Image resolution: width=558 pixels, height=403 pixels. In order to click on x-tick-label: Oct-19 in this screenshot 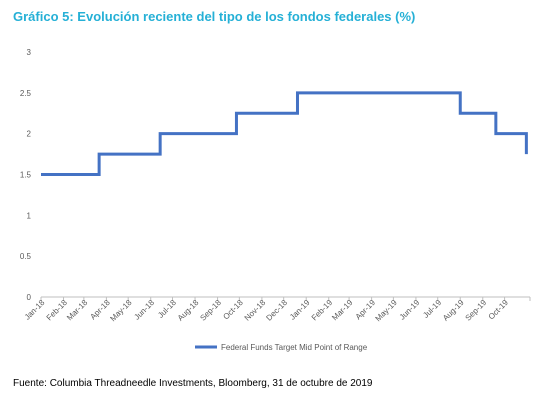, I will do `click(499, 310)`.